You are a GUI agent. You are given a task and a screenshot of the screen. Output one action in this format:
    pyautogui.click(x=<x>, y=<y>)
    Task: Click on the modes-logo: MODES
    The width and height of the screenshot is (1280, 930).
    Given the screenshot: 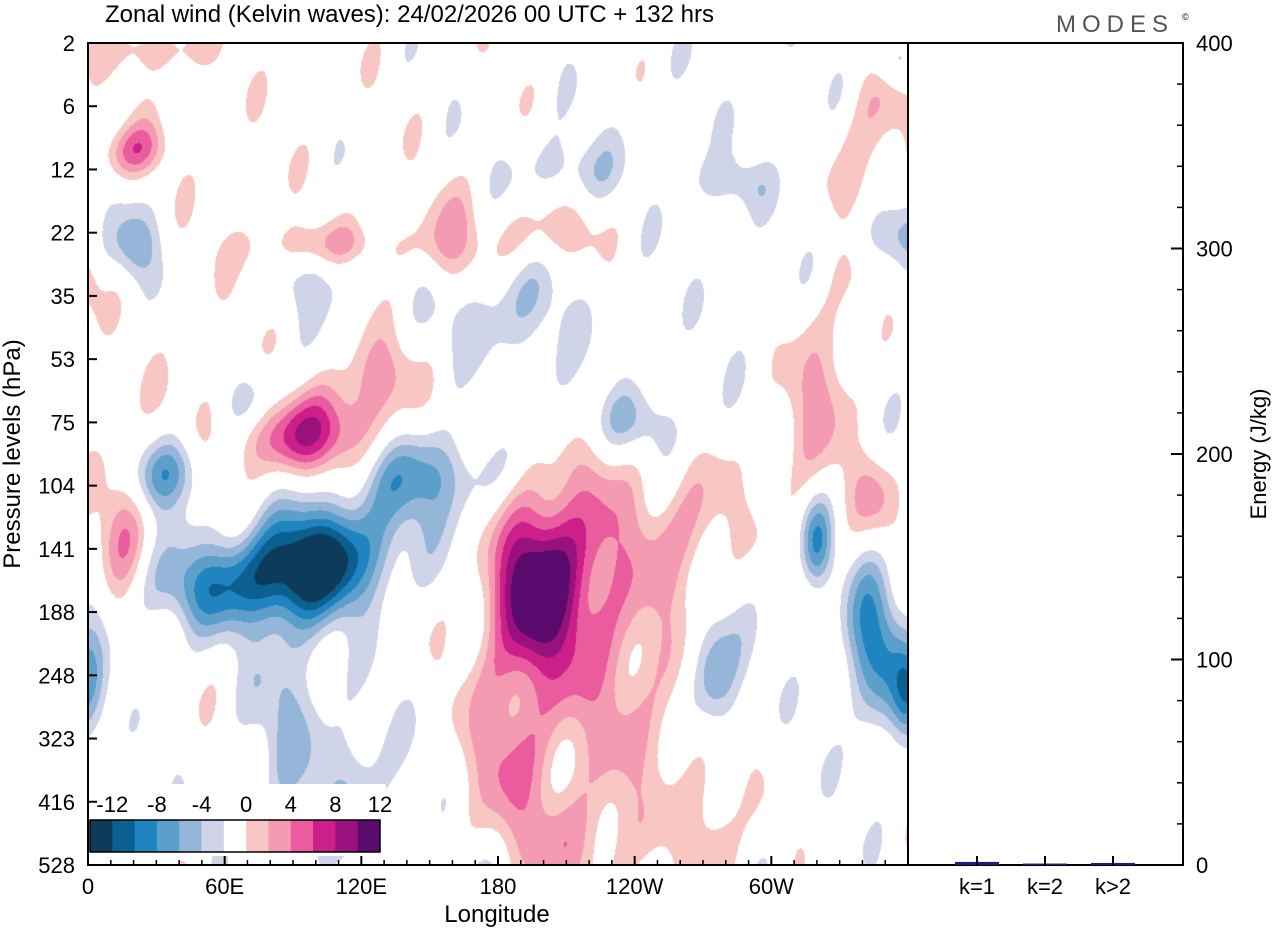 What is the action you would take?
    pyautogui.click(x=1115, y=24)
    